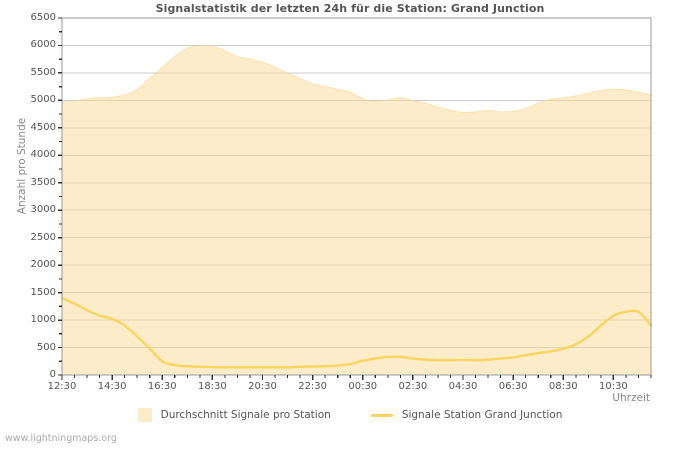 Image resolution: width=700 pixels, height=450 pixels. Describe the element at coordinates (463, 386) in the screenshot. I see `x-tick-label: 04:30` at that location.